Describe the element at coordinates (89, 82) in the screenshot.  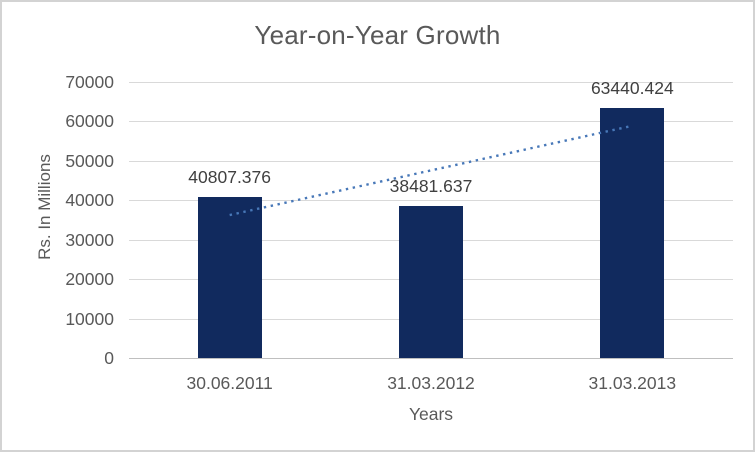
I see `y-tick-label: 70000` at that location.